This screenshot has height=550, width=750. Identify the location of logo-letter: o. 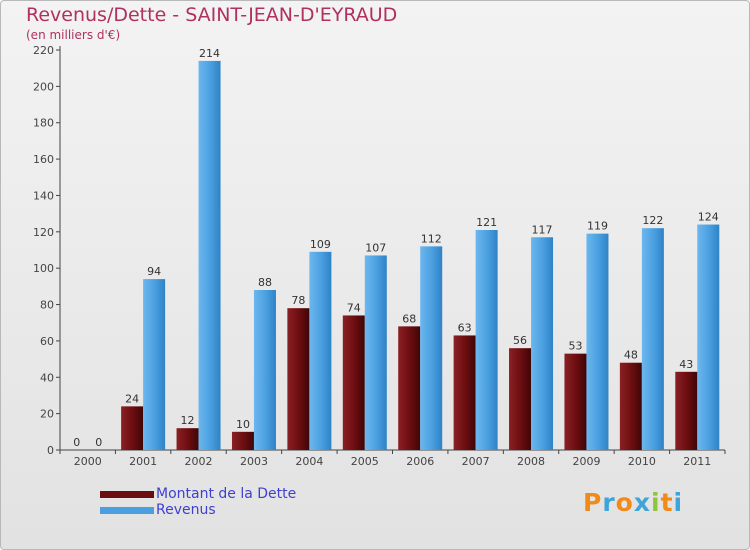
(624, 502).